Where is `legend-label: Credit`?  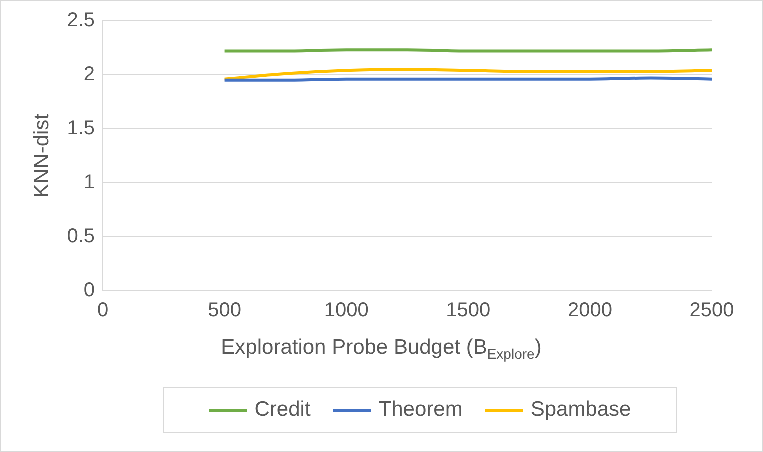
legend-label: Credit is located at coordinates (282, 410).